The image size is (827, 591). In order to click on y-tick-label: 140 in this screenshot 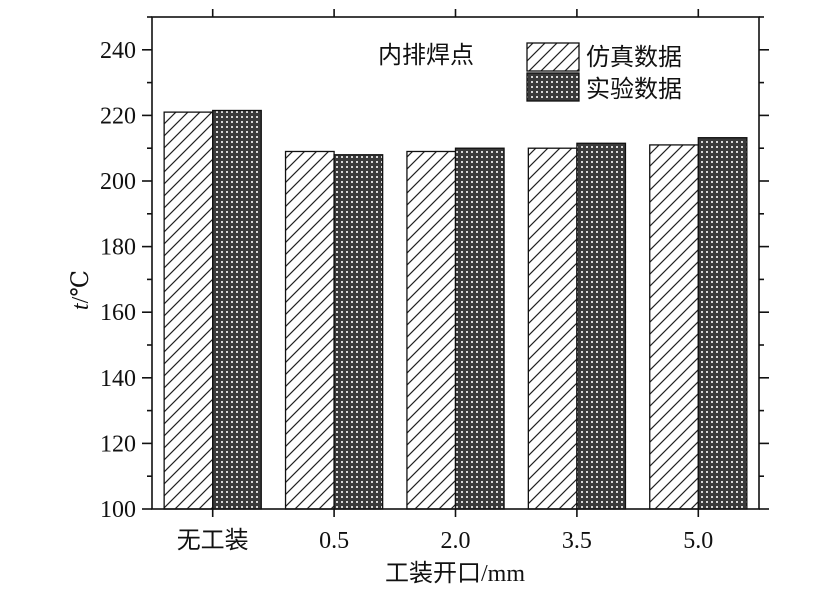, I will do `click(118, 379)`.